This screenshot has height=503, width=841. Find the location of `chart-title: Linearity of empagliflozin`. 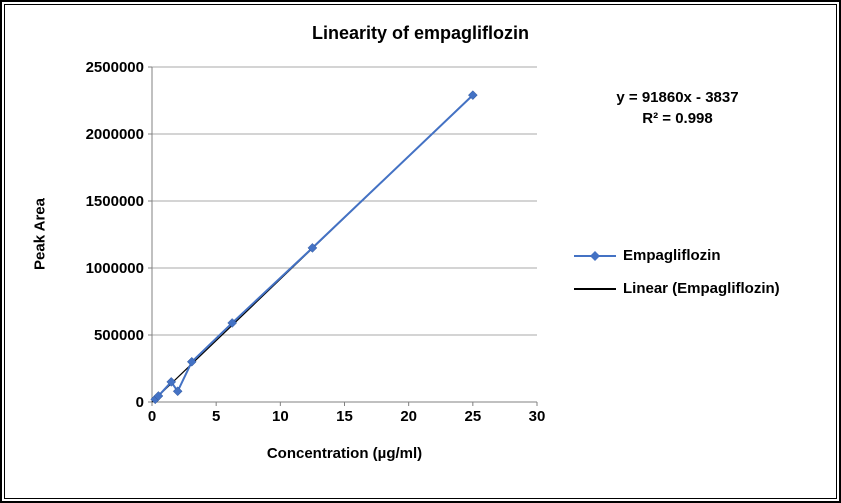

chart-title: Linearity of empagliflozin is located at coordinates (420, 33).